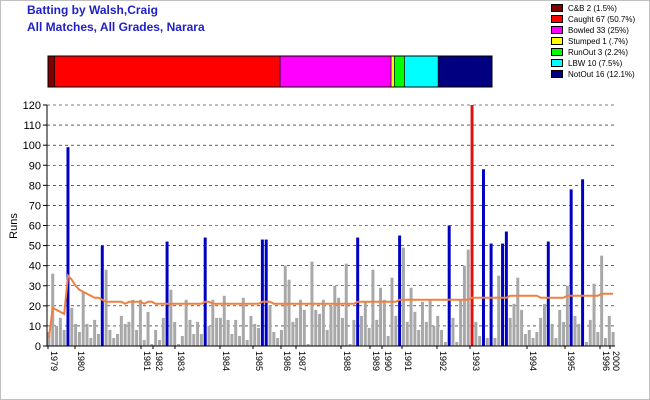 The height and width of the screenshot is (400, 650). Describe the element at coordinates (35, 206) in the screenshot. I see `y-tick-label: 70` at that location.